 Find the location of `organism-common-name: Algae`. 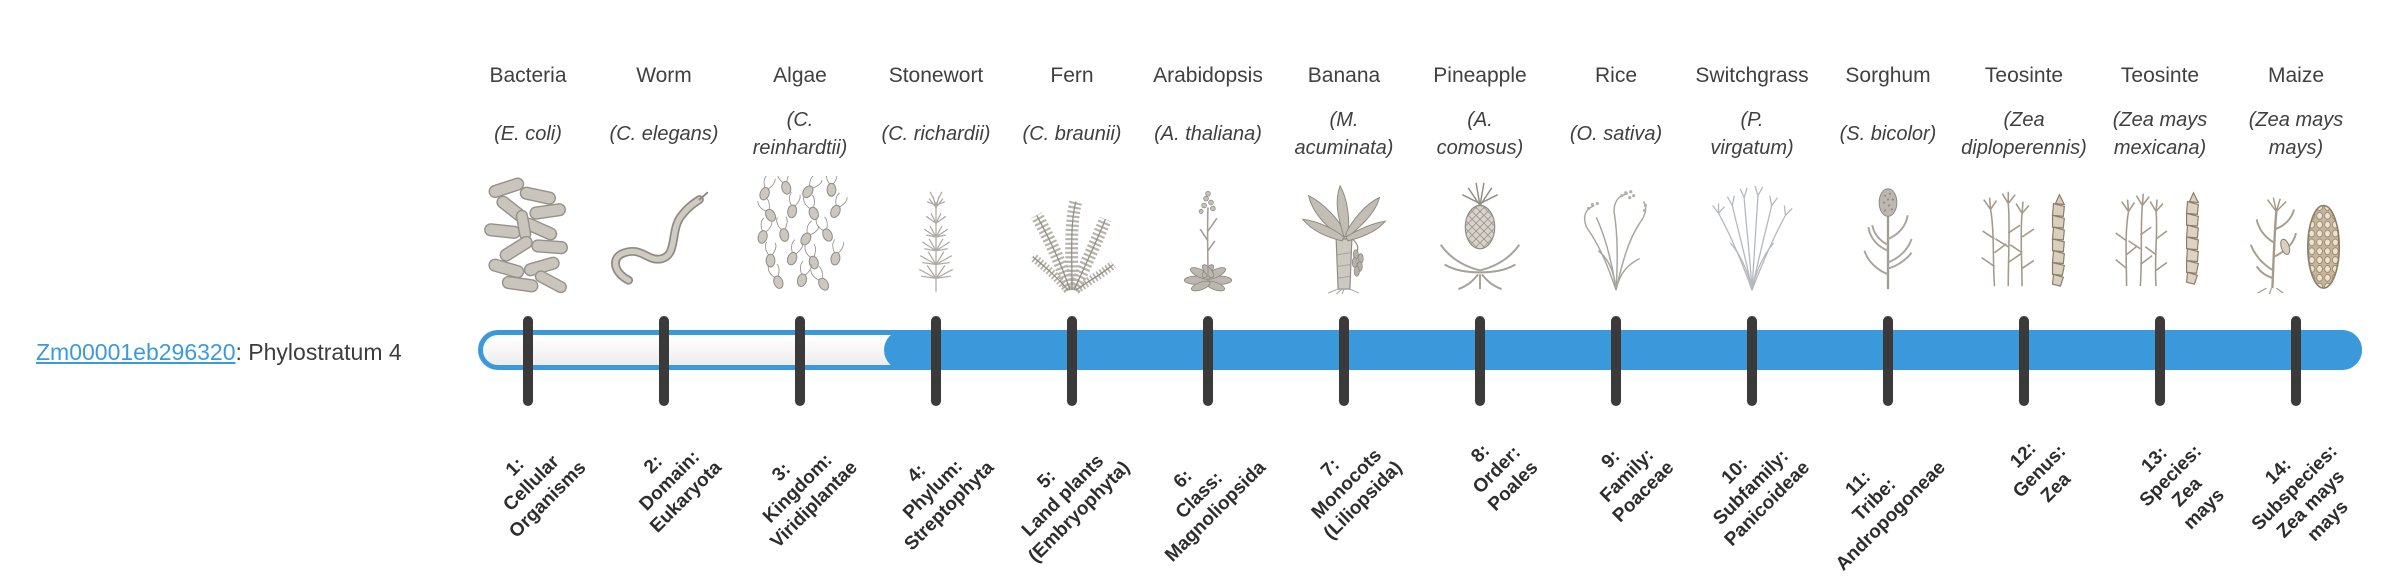

organism-common-name: Algae is located at coordinates (800, 75).